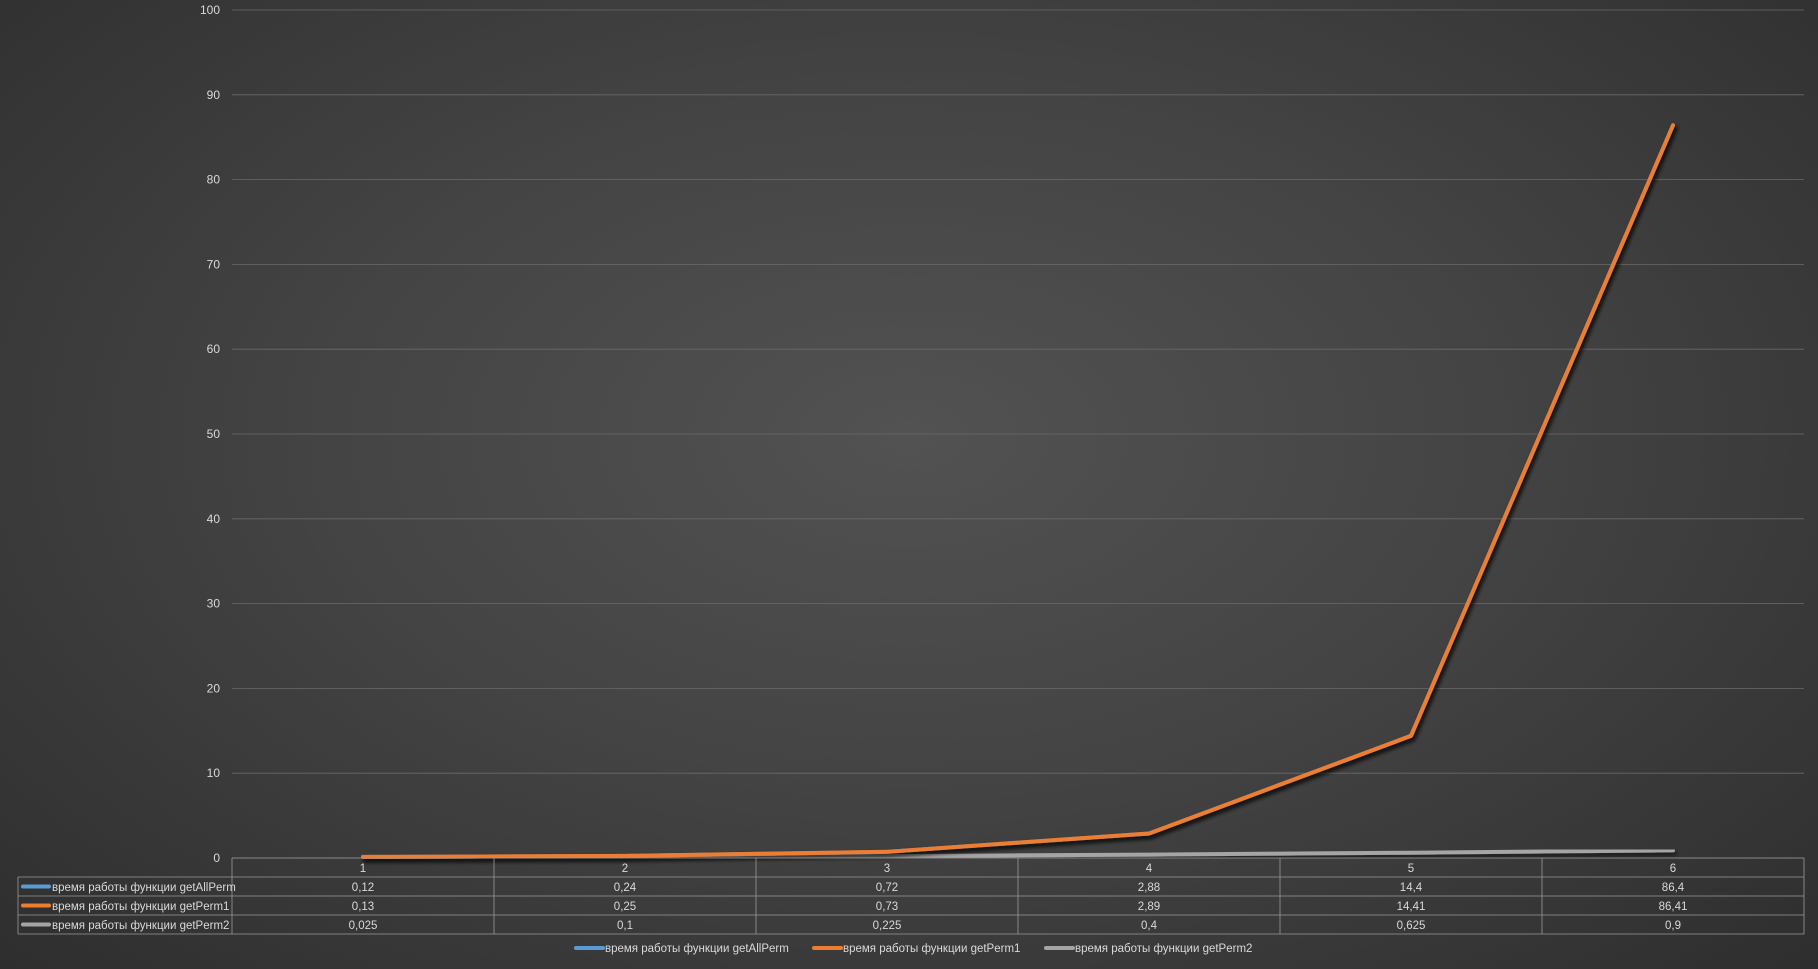 The image size is (1818, 969). Describe the element at coordinates (887, 907) in the screenshot. I see `table-cell-value: 0,73` at that location.